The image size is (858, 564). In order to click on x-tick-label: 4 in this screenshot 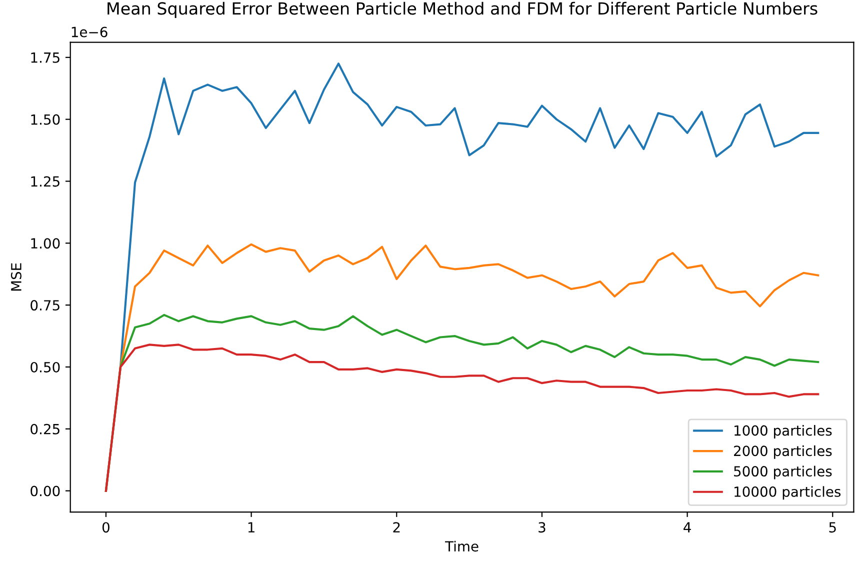, I will do `click(687, 527)`.